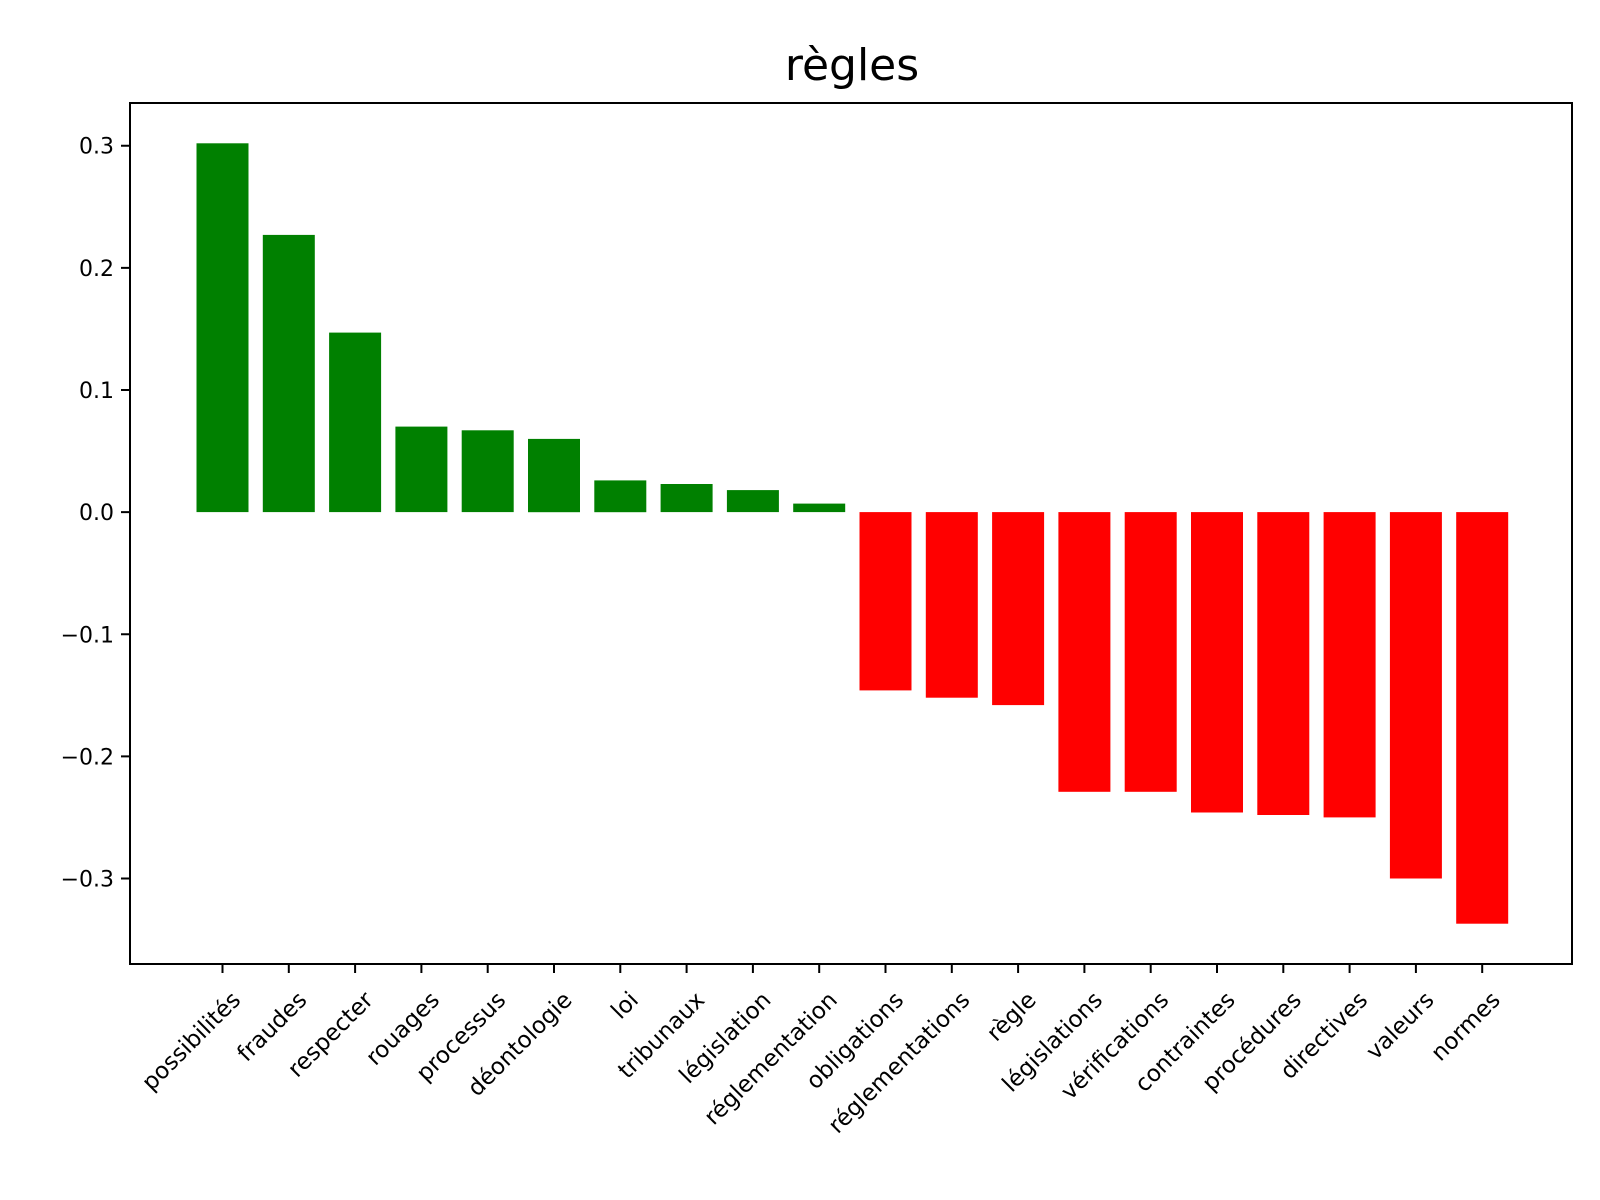  What do you see at coordinates (1012, 1017) in the screenshot?
I see `x-tick-label-12: règle` at bounding box center [1012, 1017].